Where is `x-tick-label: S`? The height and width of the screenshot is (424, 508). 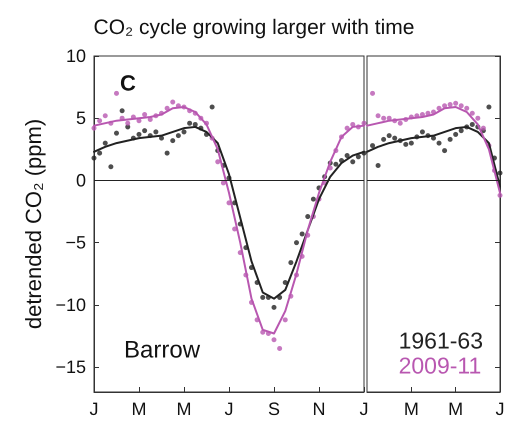
x-tick-label: S is located at coordinates (274, 409).